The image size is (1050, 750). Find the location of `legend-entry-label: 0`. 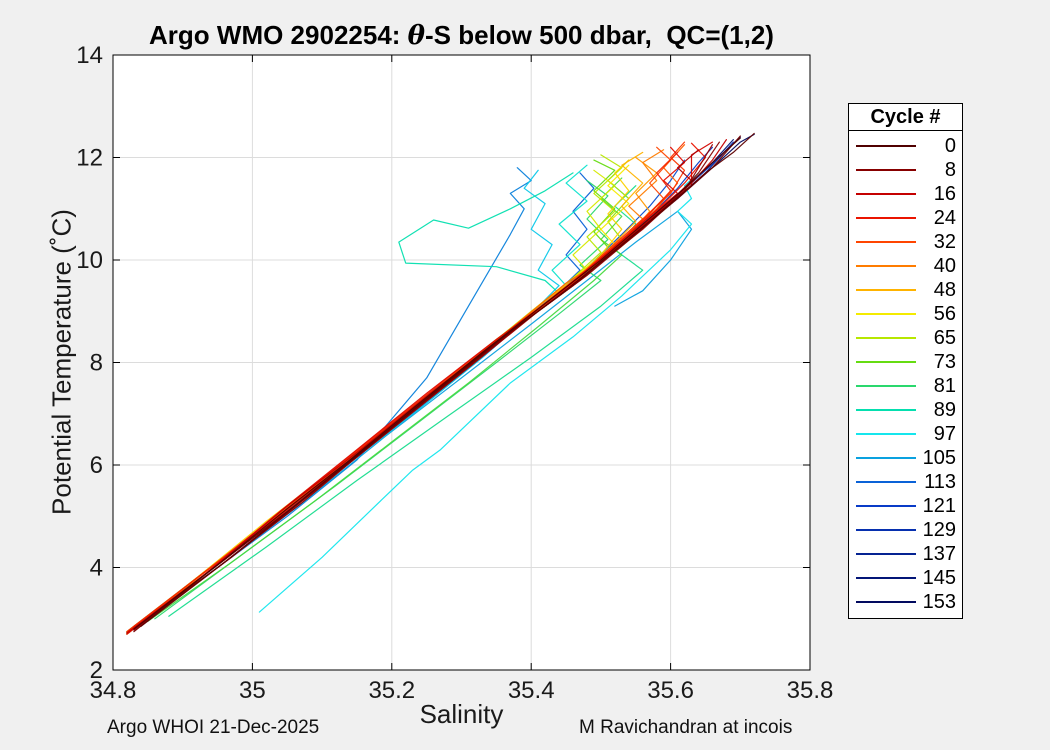

legend-entry-label: 0 is located at coordinates (950, 145).